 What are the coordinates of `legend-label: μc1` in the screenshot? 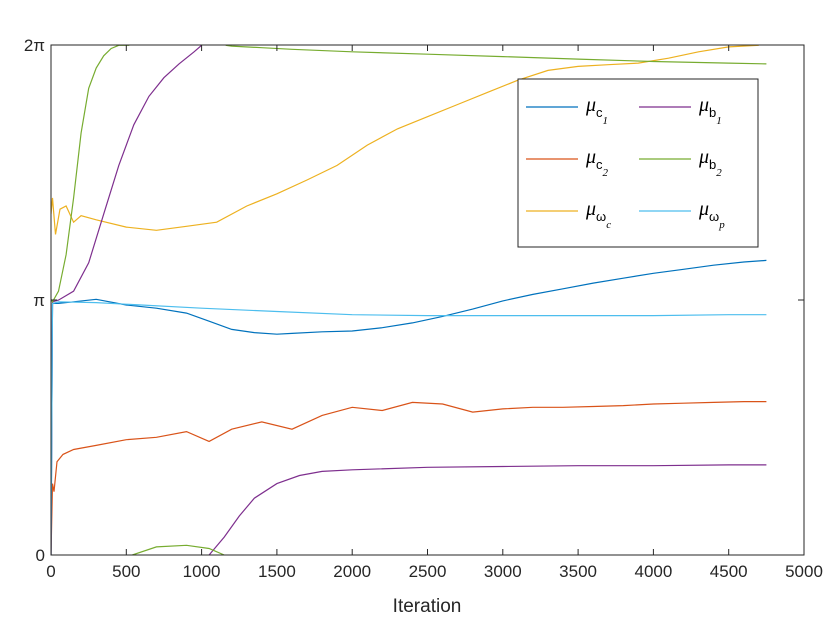 It's located at (596, 110).